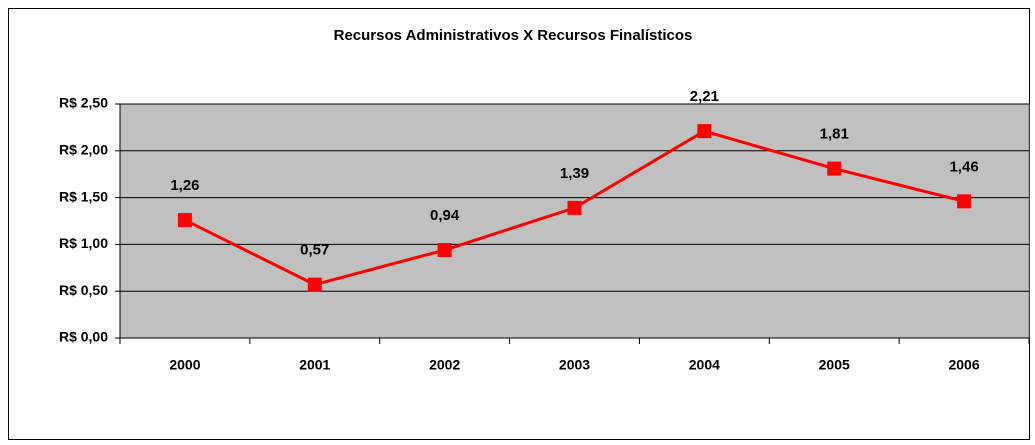  I want to click on y-tick-label: R$ 0,00, so click(83, 337).